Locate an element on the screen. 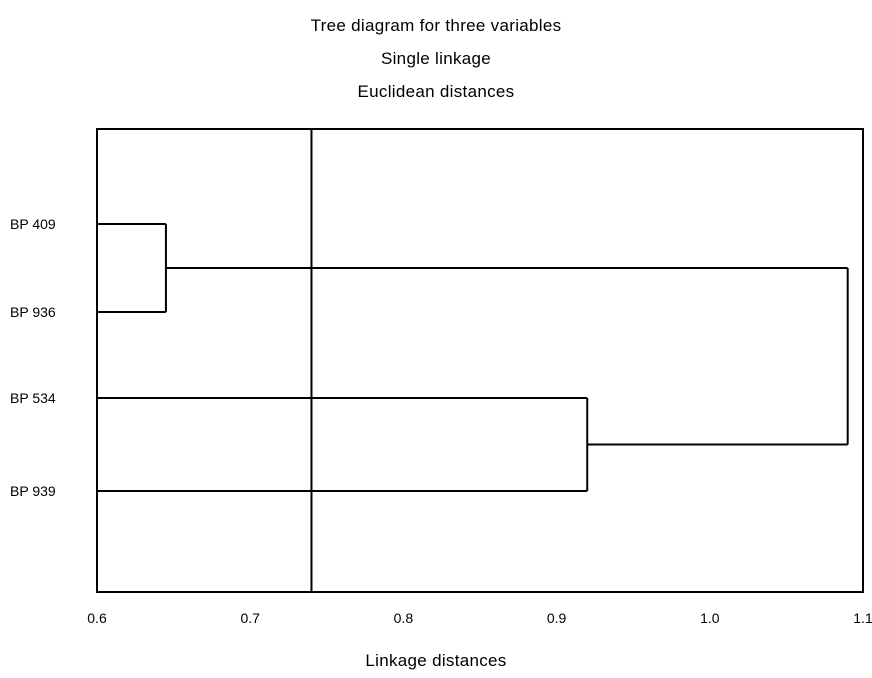 This screenshot has width=872, height=678. leaf-label: BP 409 is located at coordinates (33, 224).